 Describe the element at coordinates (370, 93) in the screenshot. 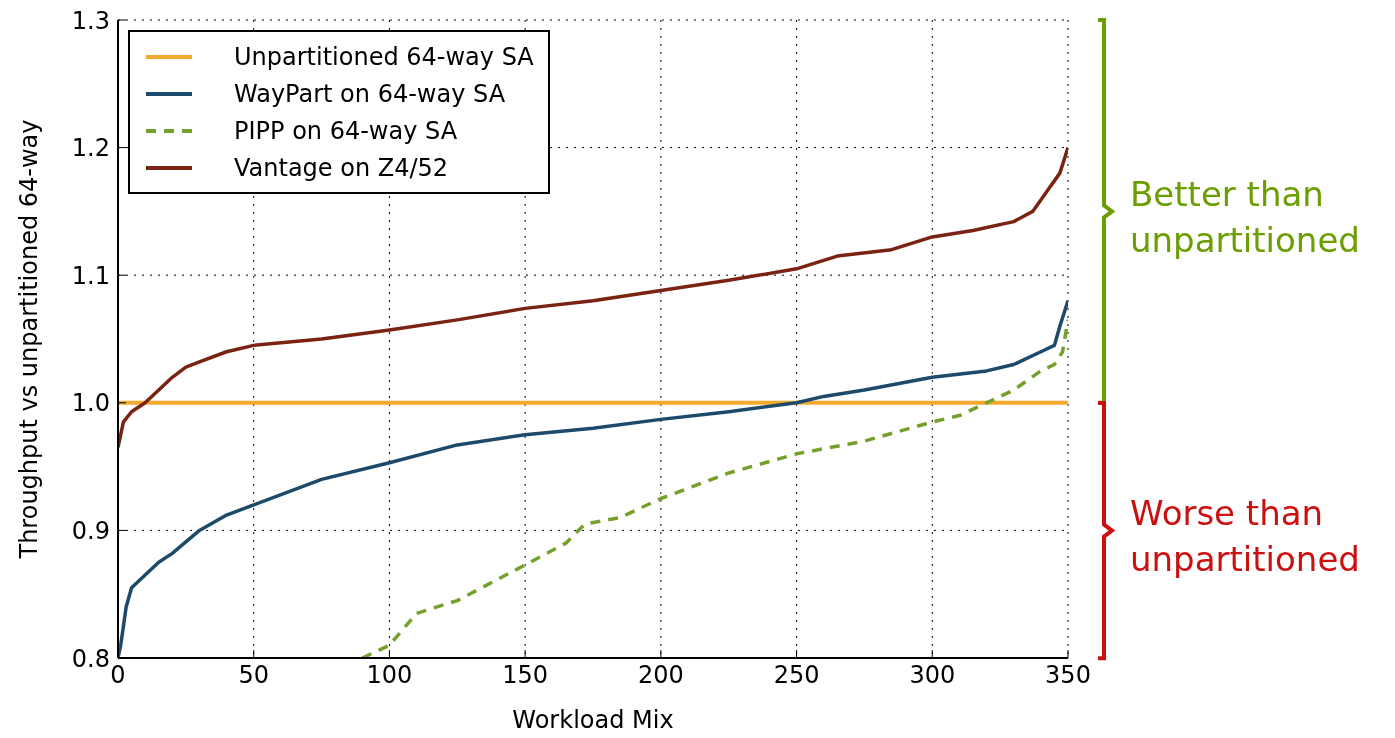

I see `legend-label: WayPart on 64-way SA` at that location.